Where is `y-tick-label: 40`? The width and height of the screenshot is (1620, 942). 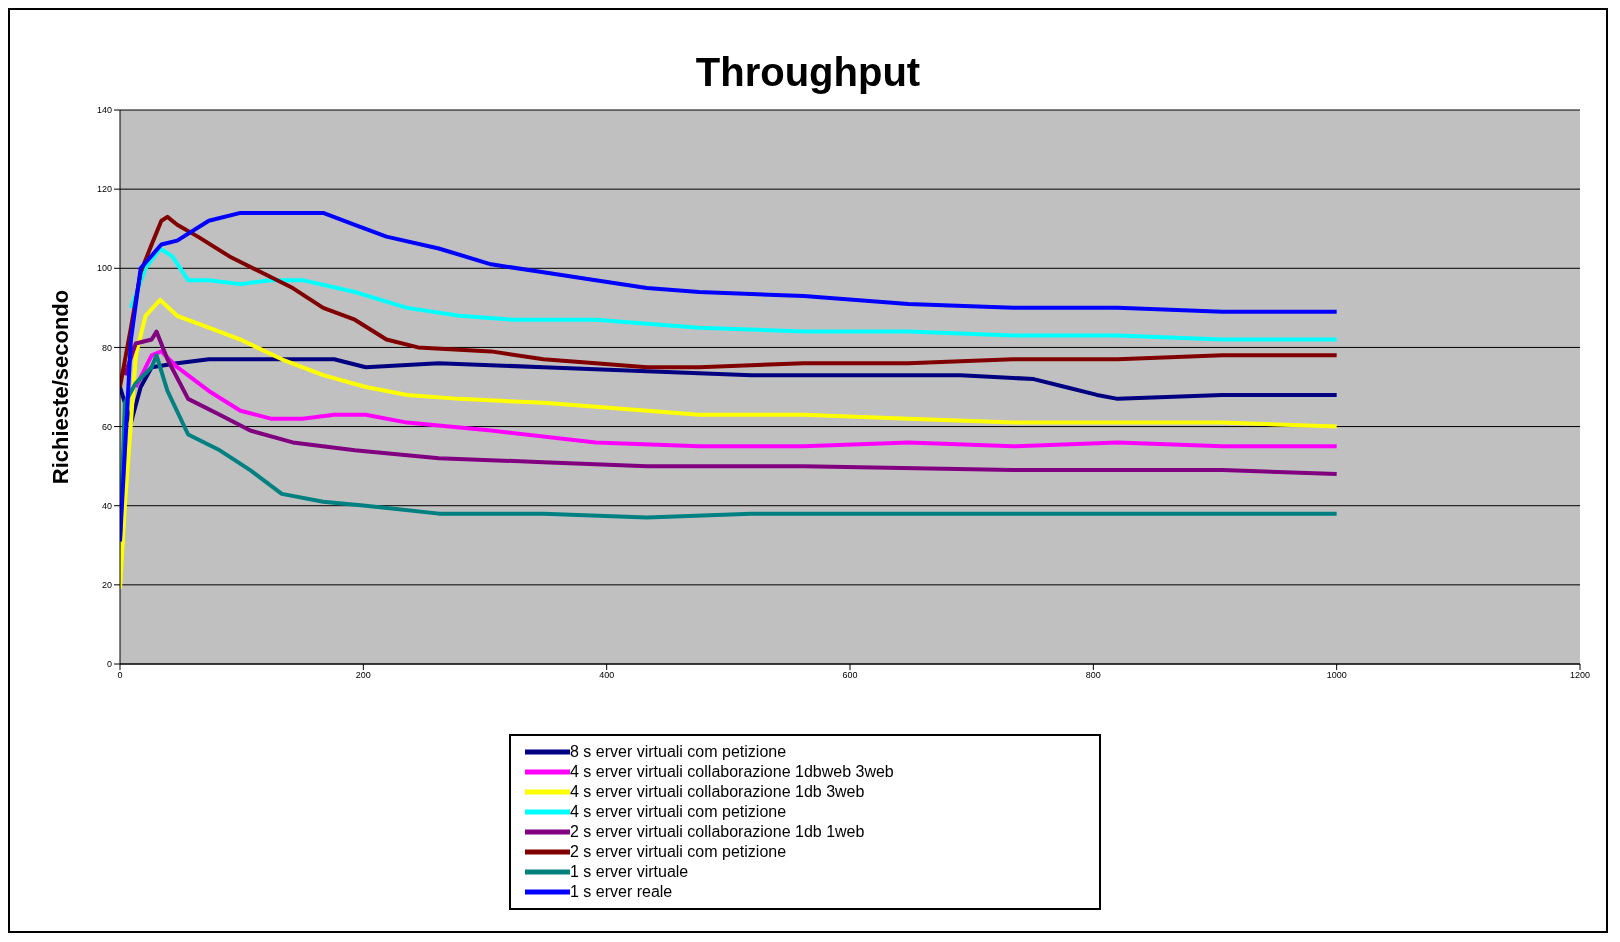 y-tick-label: 40 is located at coordinates (106, 505).